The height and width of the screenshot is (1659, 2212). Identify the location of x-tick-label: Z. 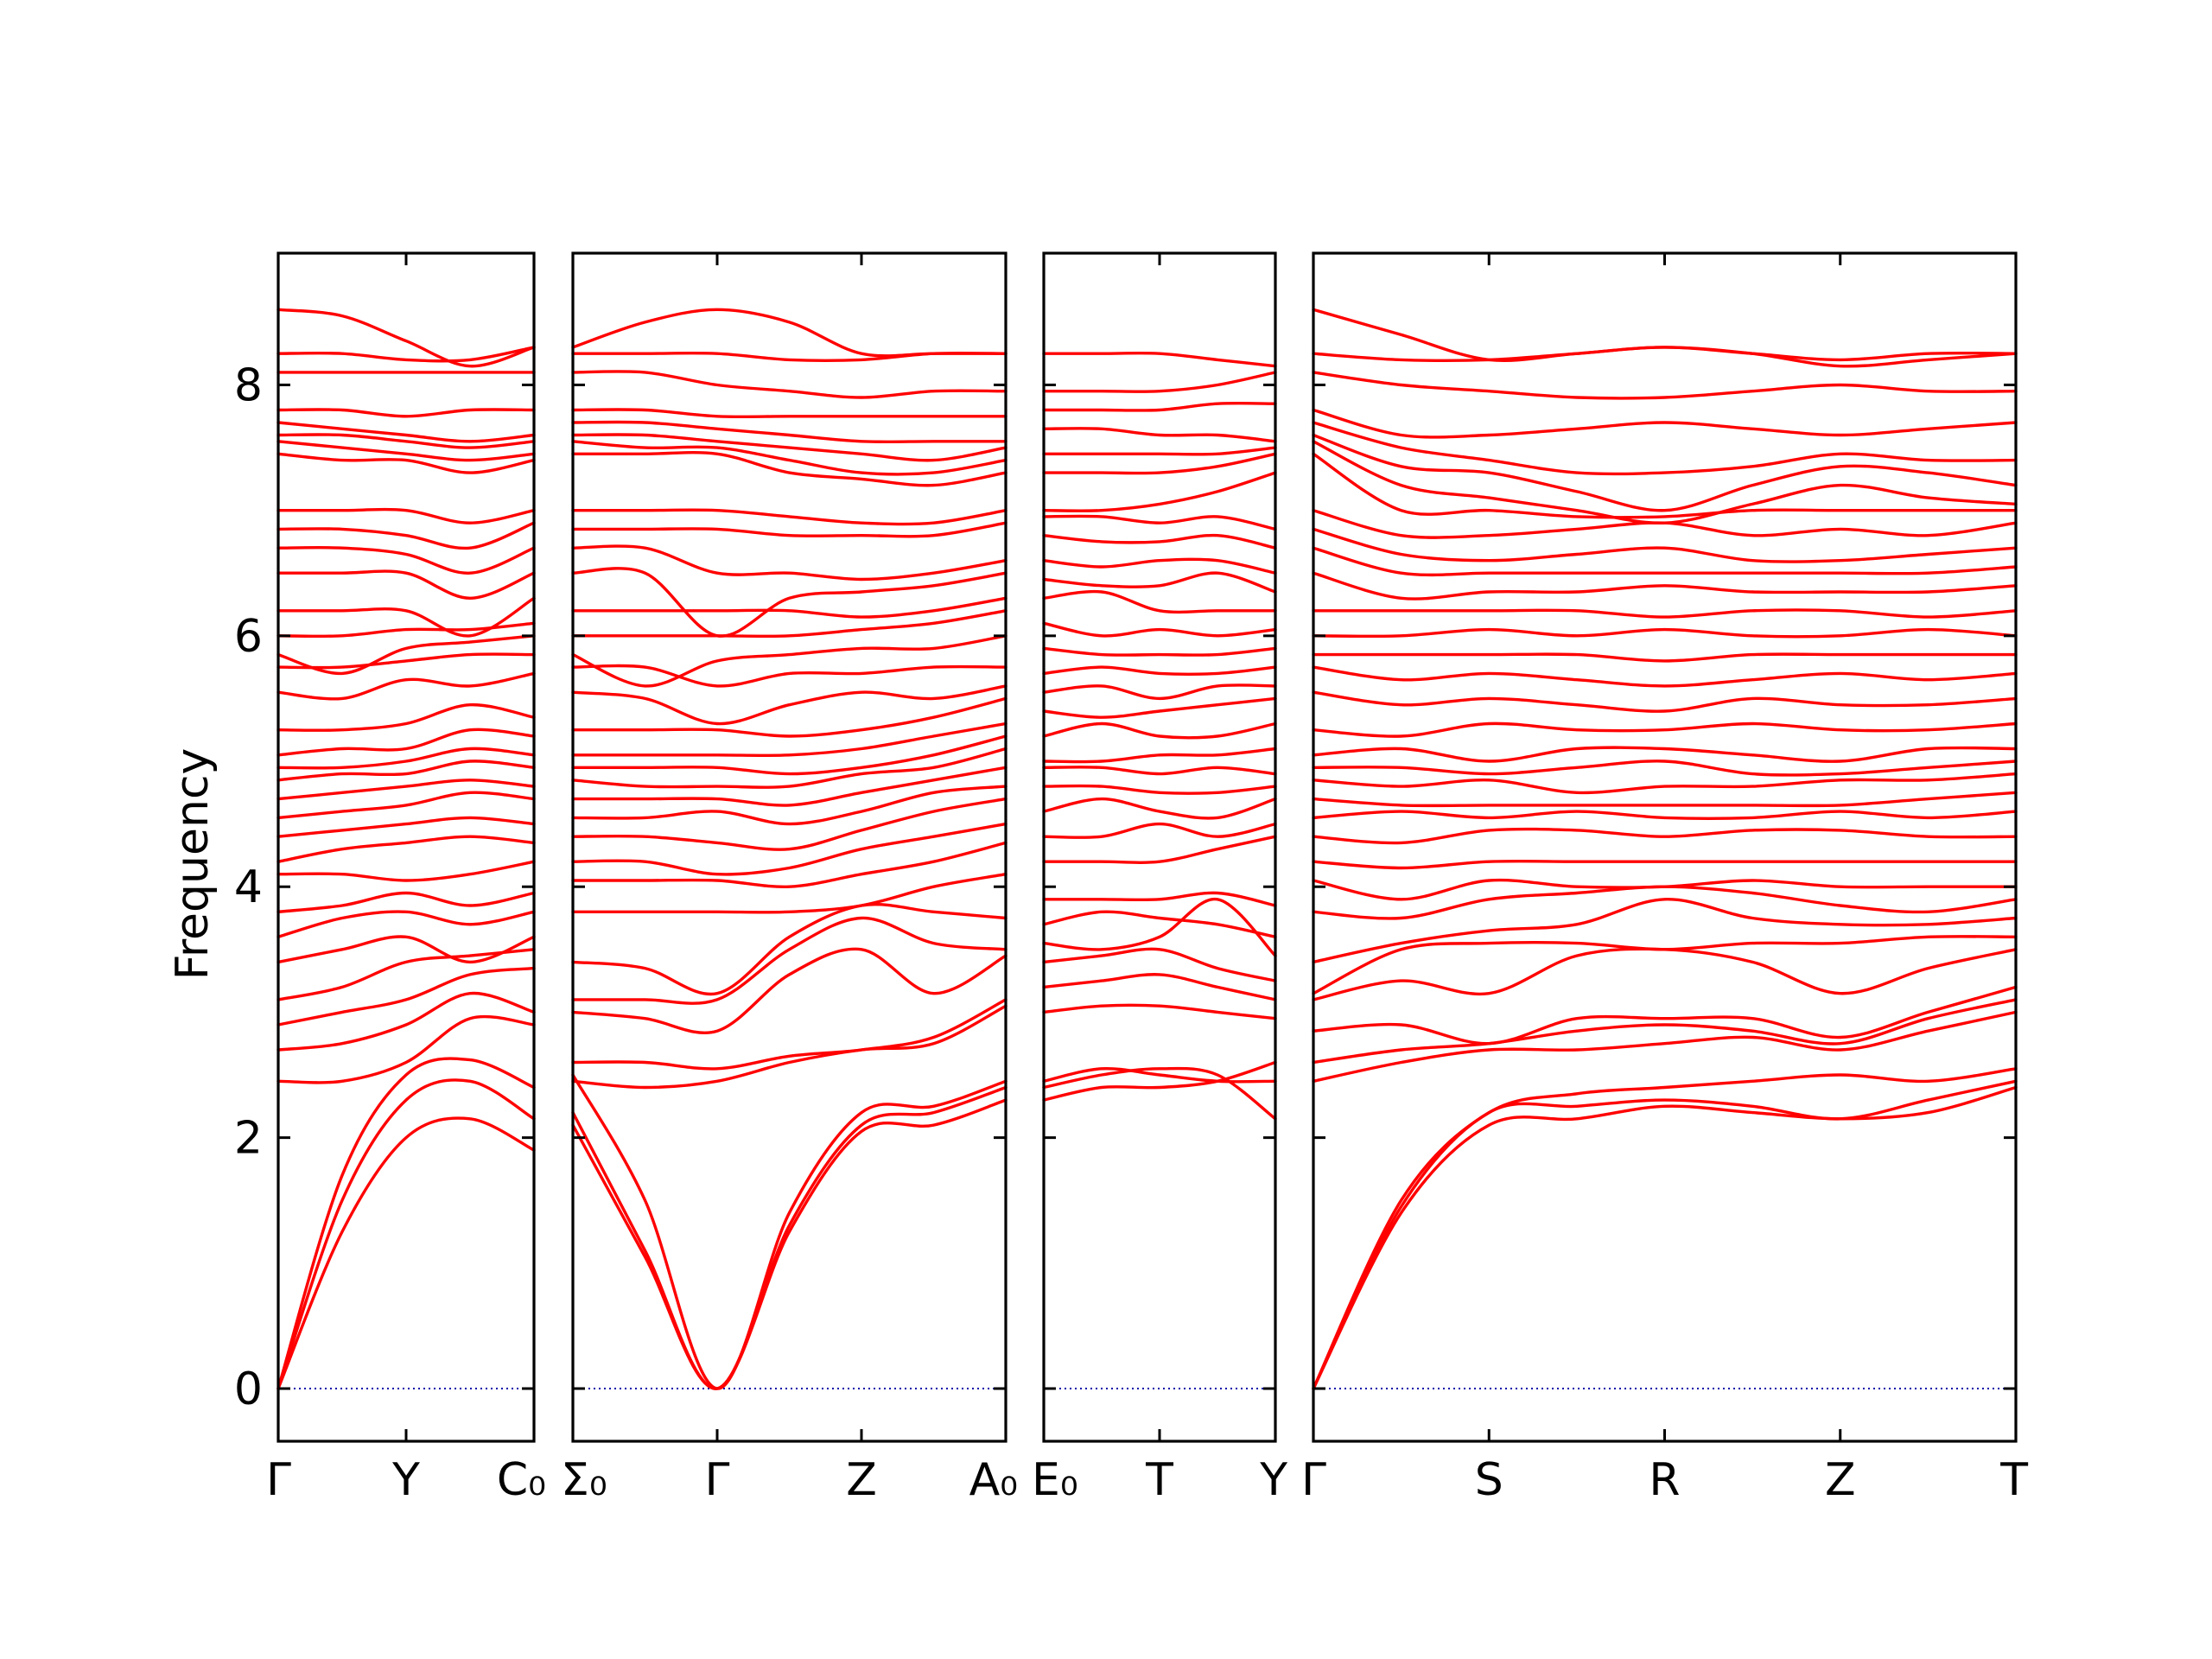
(1840, 1480).